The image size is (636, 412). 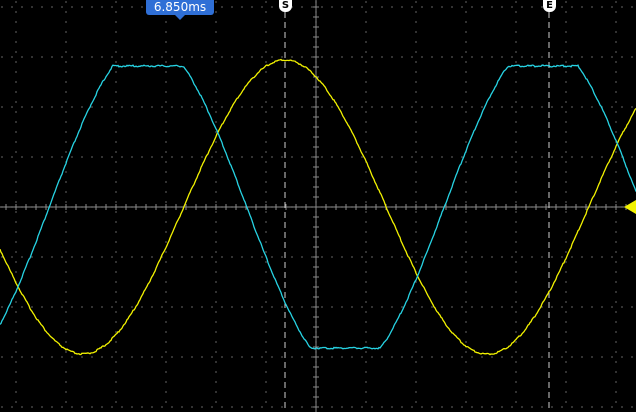 I want to click on timebase-readout: 6.850ms, so click(x=180, y=10).